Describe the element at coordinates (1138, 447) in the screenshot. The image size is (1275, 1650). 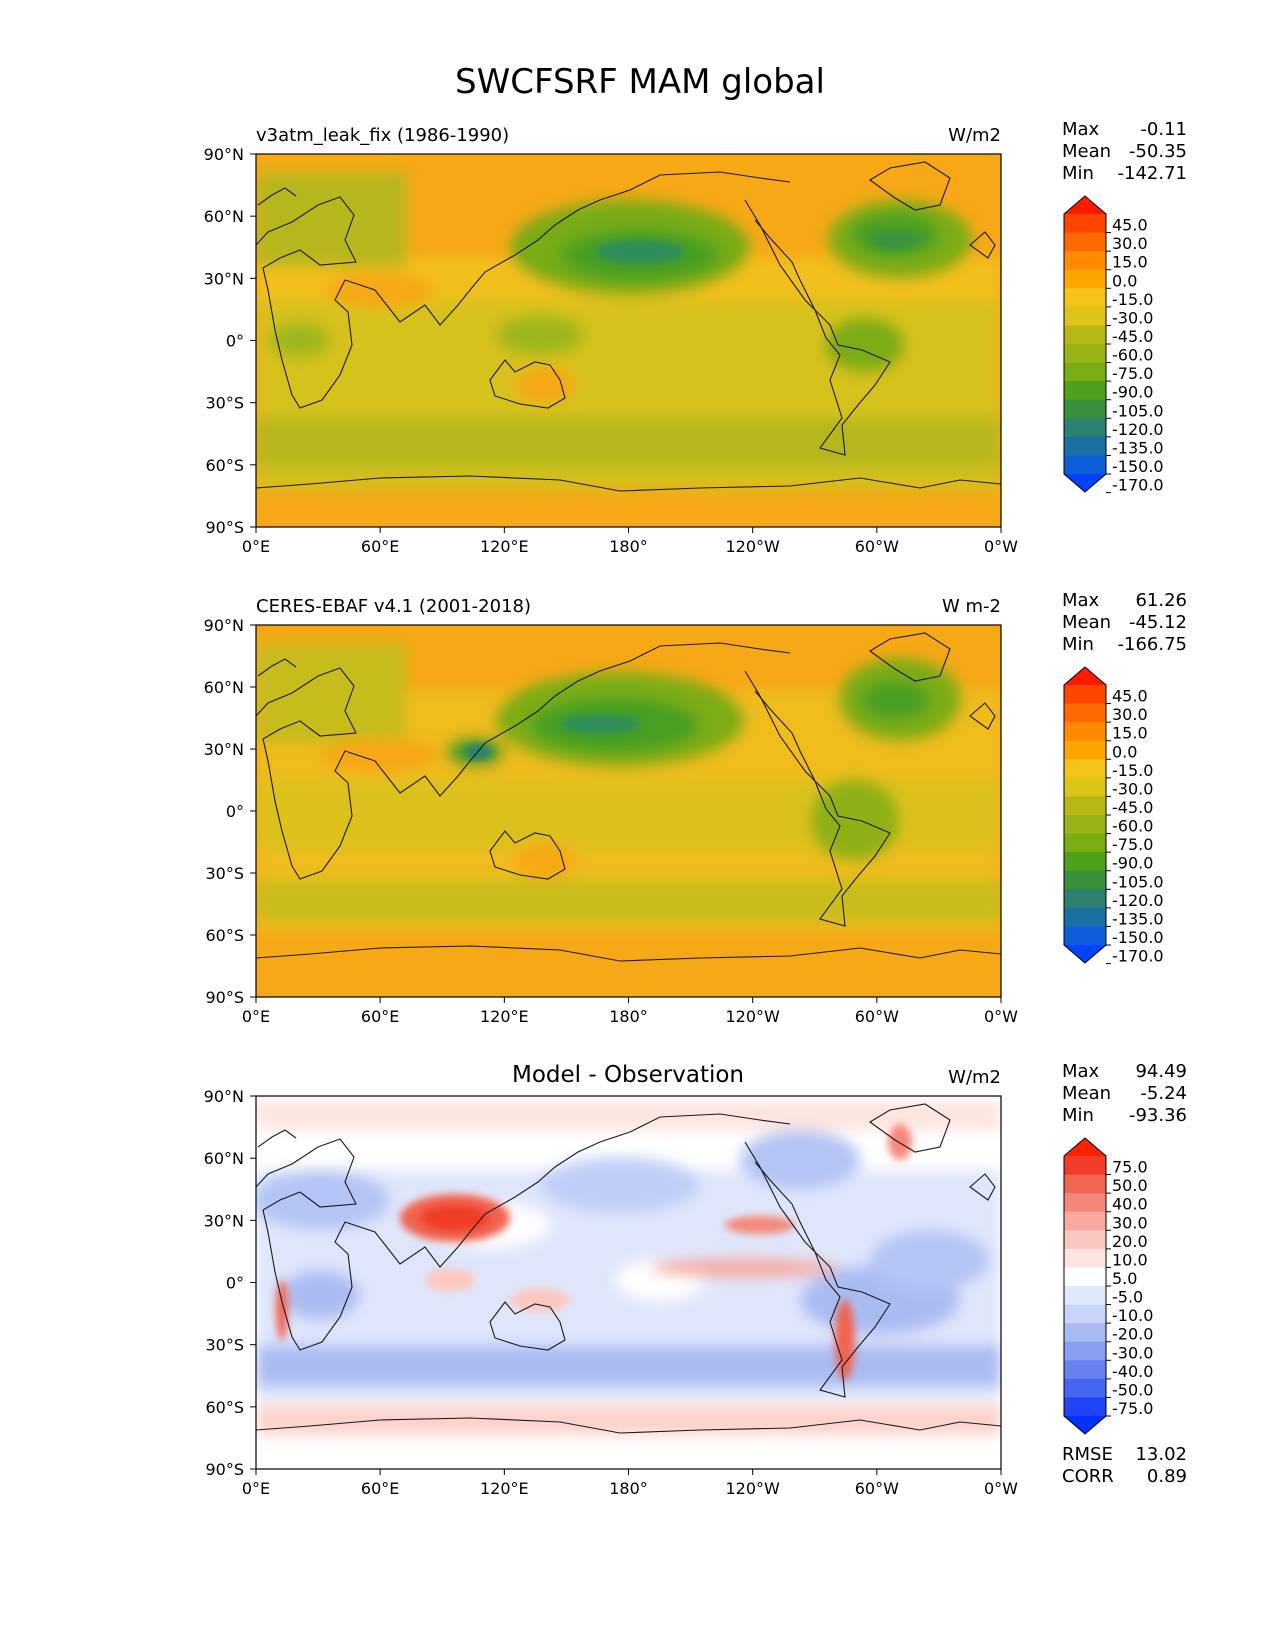
I see `colorbar-tick-label: -135.0` at that location.